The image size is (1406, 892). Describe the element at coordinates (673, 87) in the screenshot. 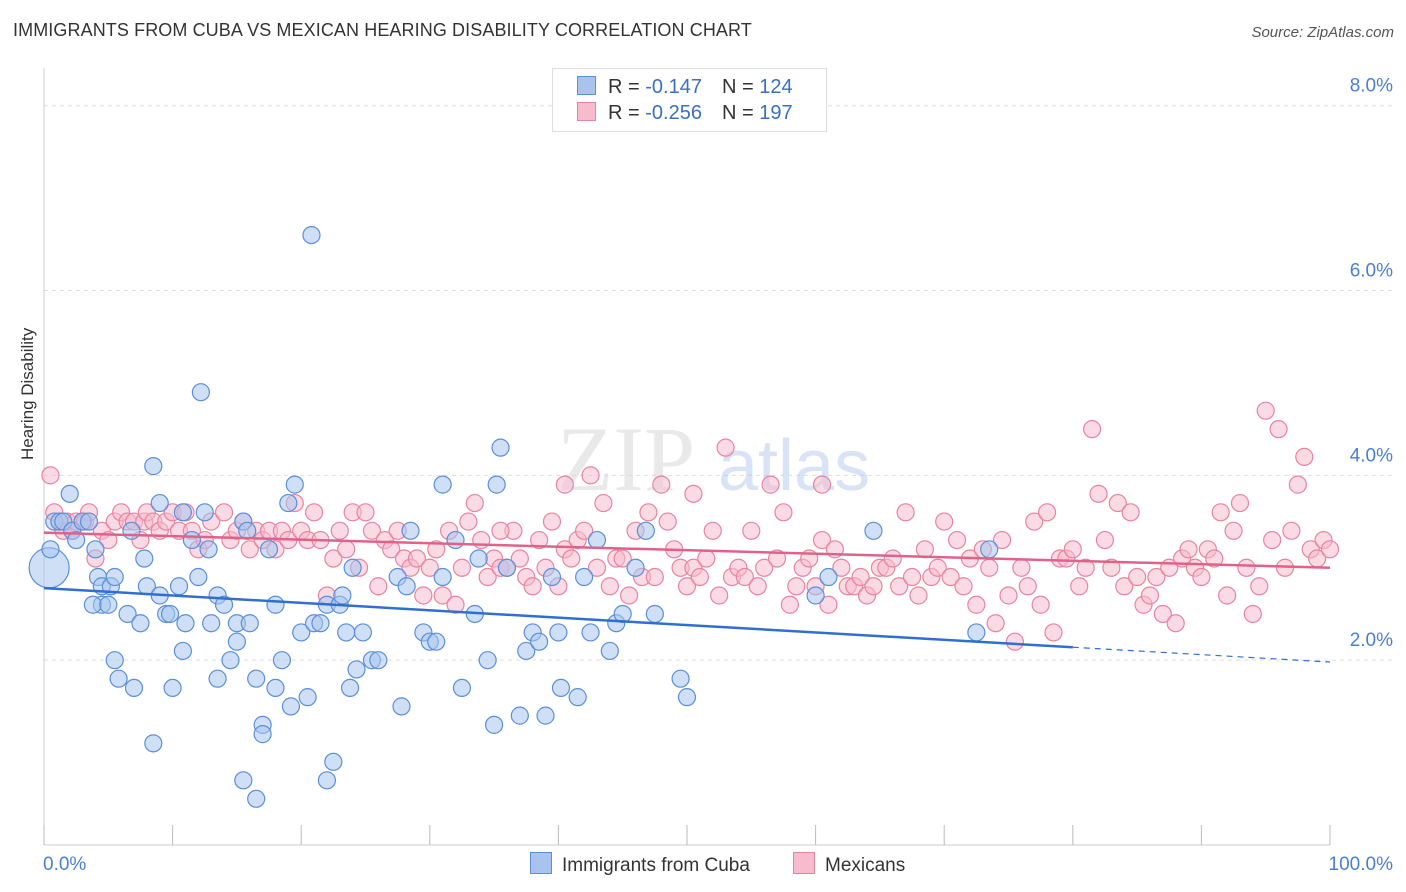

I see `legend-r-value-cuba: -0.147` at that location.